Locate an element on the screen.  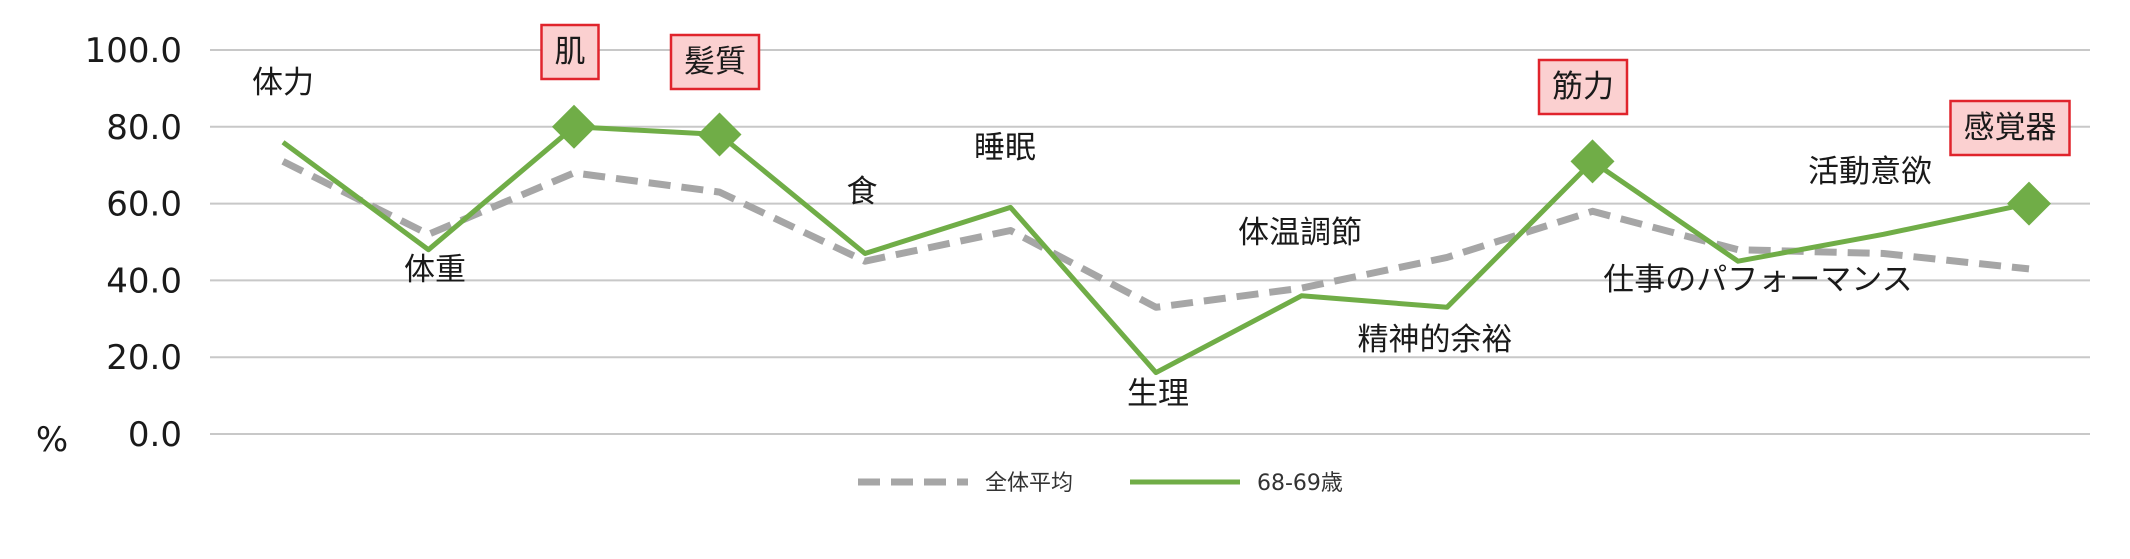
category-label-12: 活動意欲 is located at coordinates (1870, 172).